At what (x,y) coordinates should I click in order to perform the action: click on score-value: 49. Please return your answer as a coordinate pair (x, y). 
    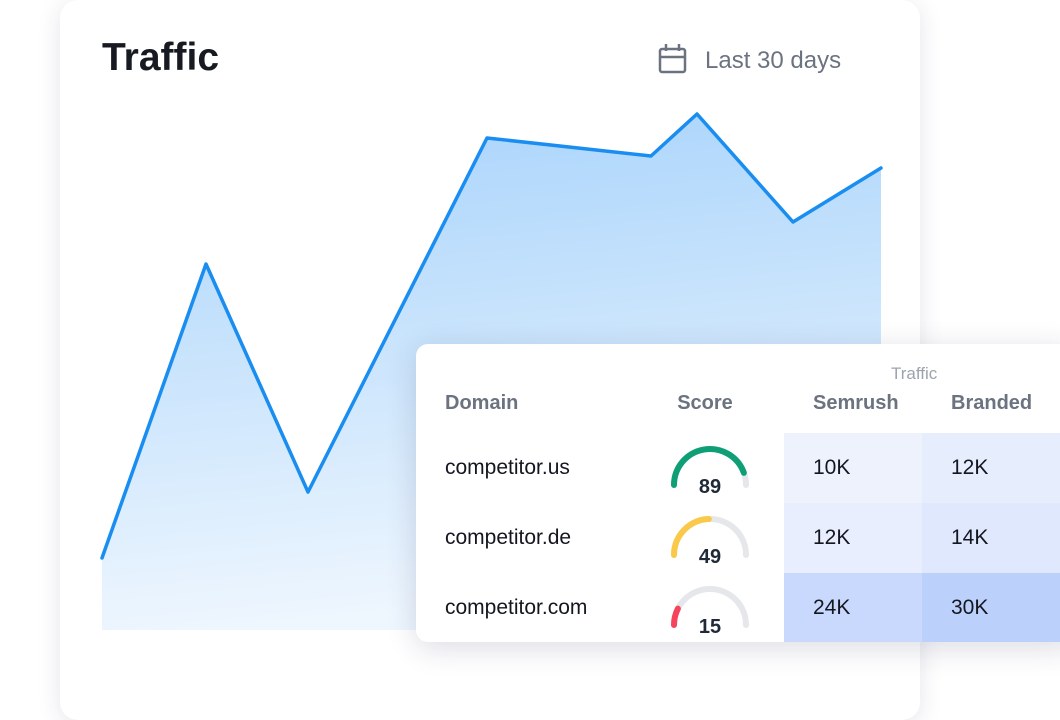
    Looking at the image, I should click on (710, 557).